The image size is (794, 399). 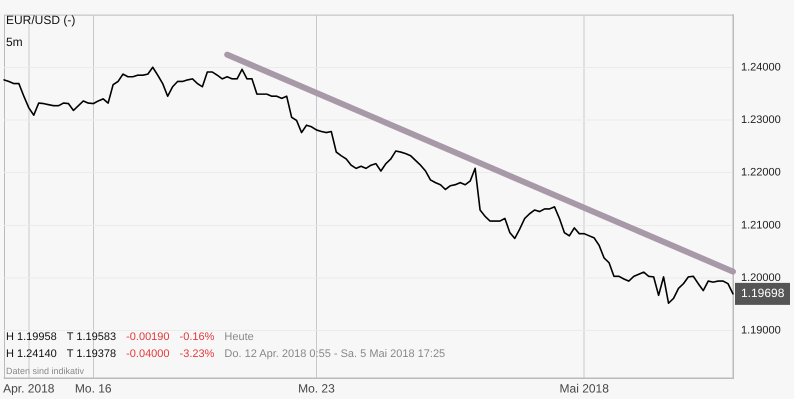 What do you see at coordinates (761, 330) in the screenshot?
I see `y-tick-label: 1.19000` at bounding box center [761, 330].